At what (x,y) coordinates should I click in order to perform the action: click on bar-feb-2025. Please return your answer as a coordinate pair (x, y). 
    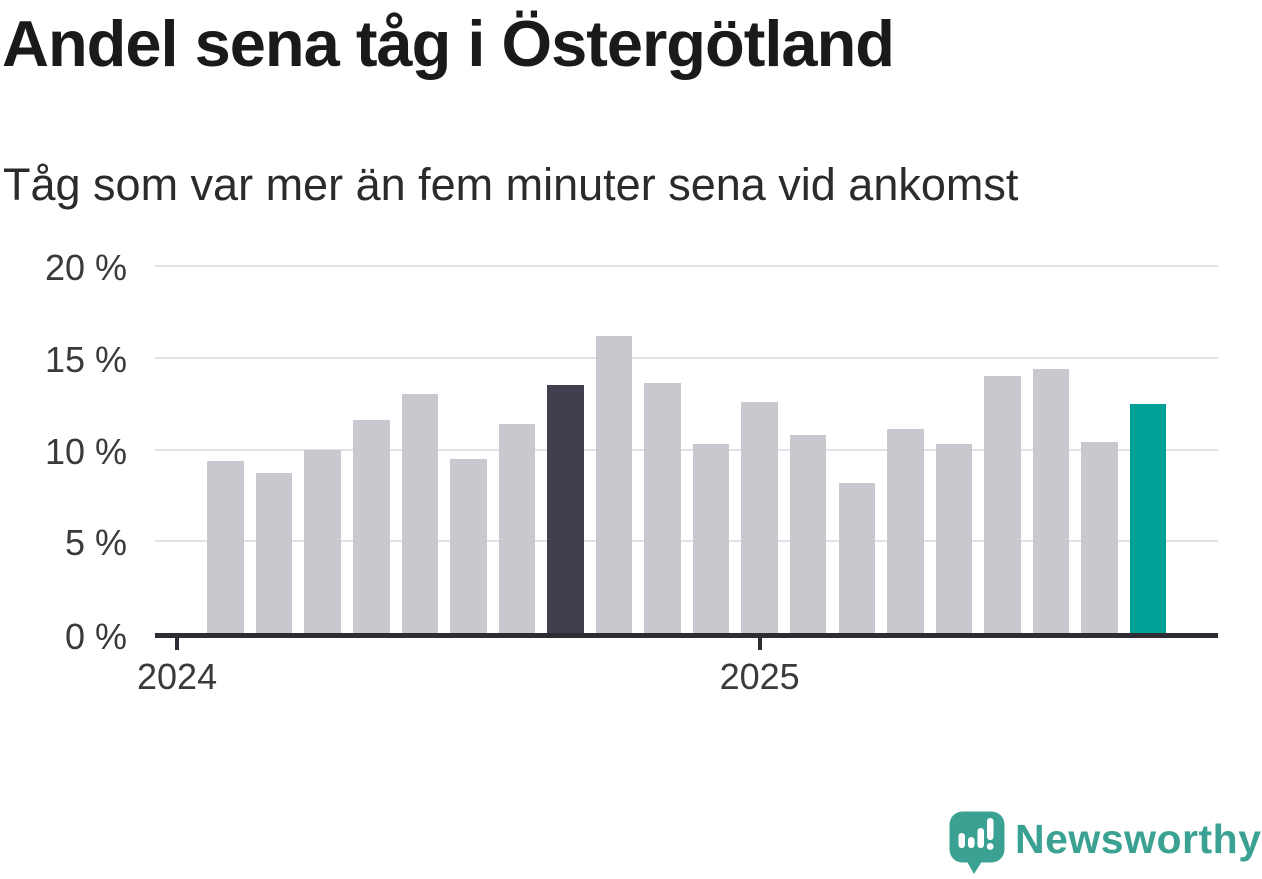
    Looking at the image, I should click on (808, 533).